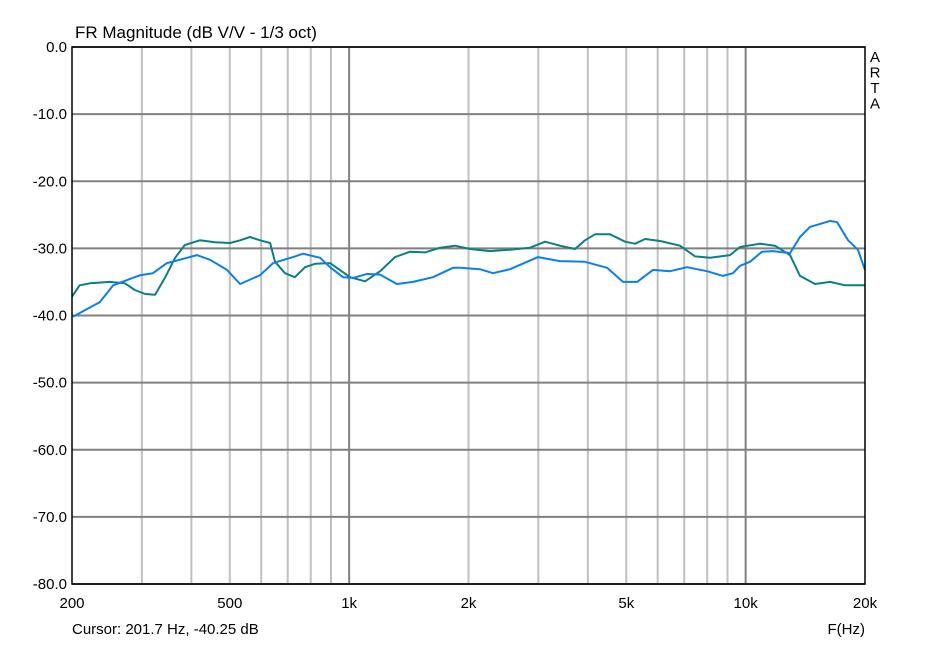 This screenshot has height=646, width=937. What do you see at coordinates (875, 73) in the screenshot?
I see `arta-letter: R` at bounding box center [875, 73].